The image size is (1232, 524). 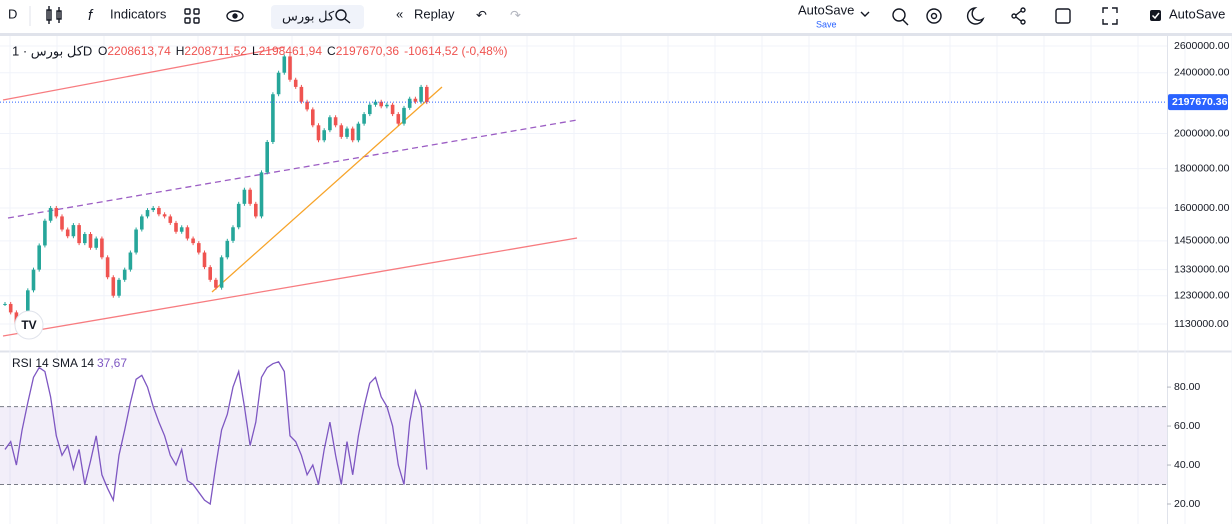 I want to click on rsi-value: 37,67, so click(x=112, y=363).